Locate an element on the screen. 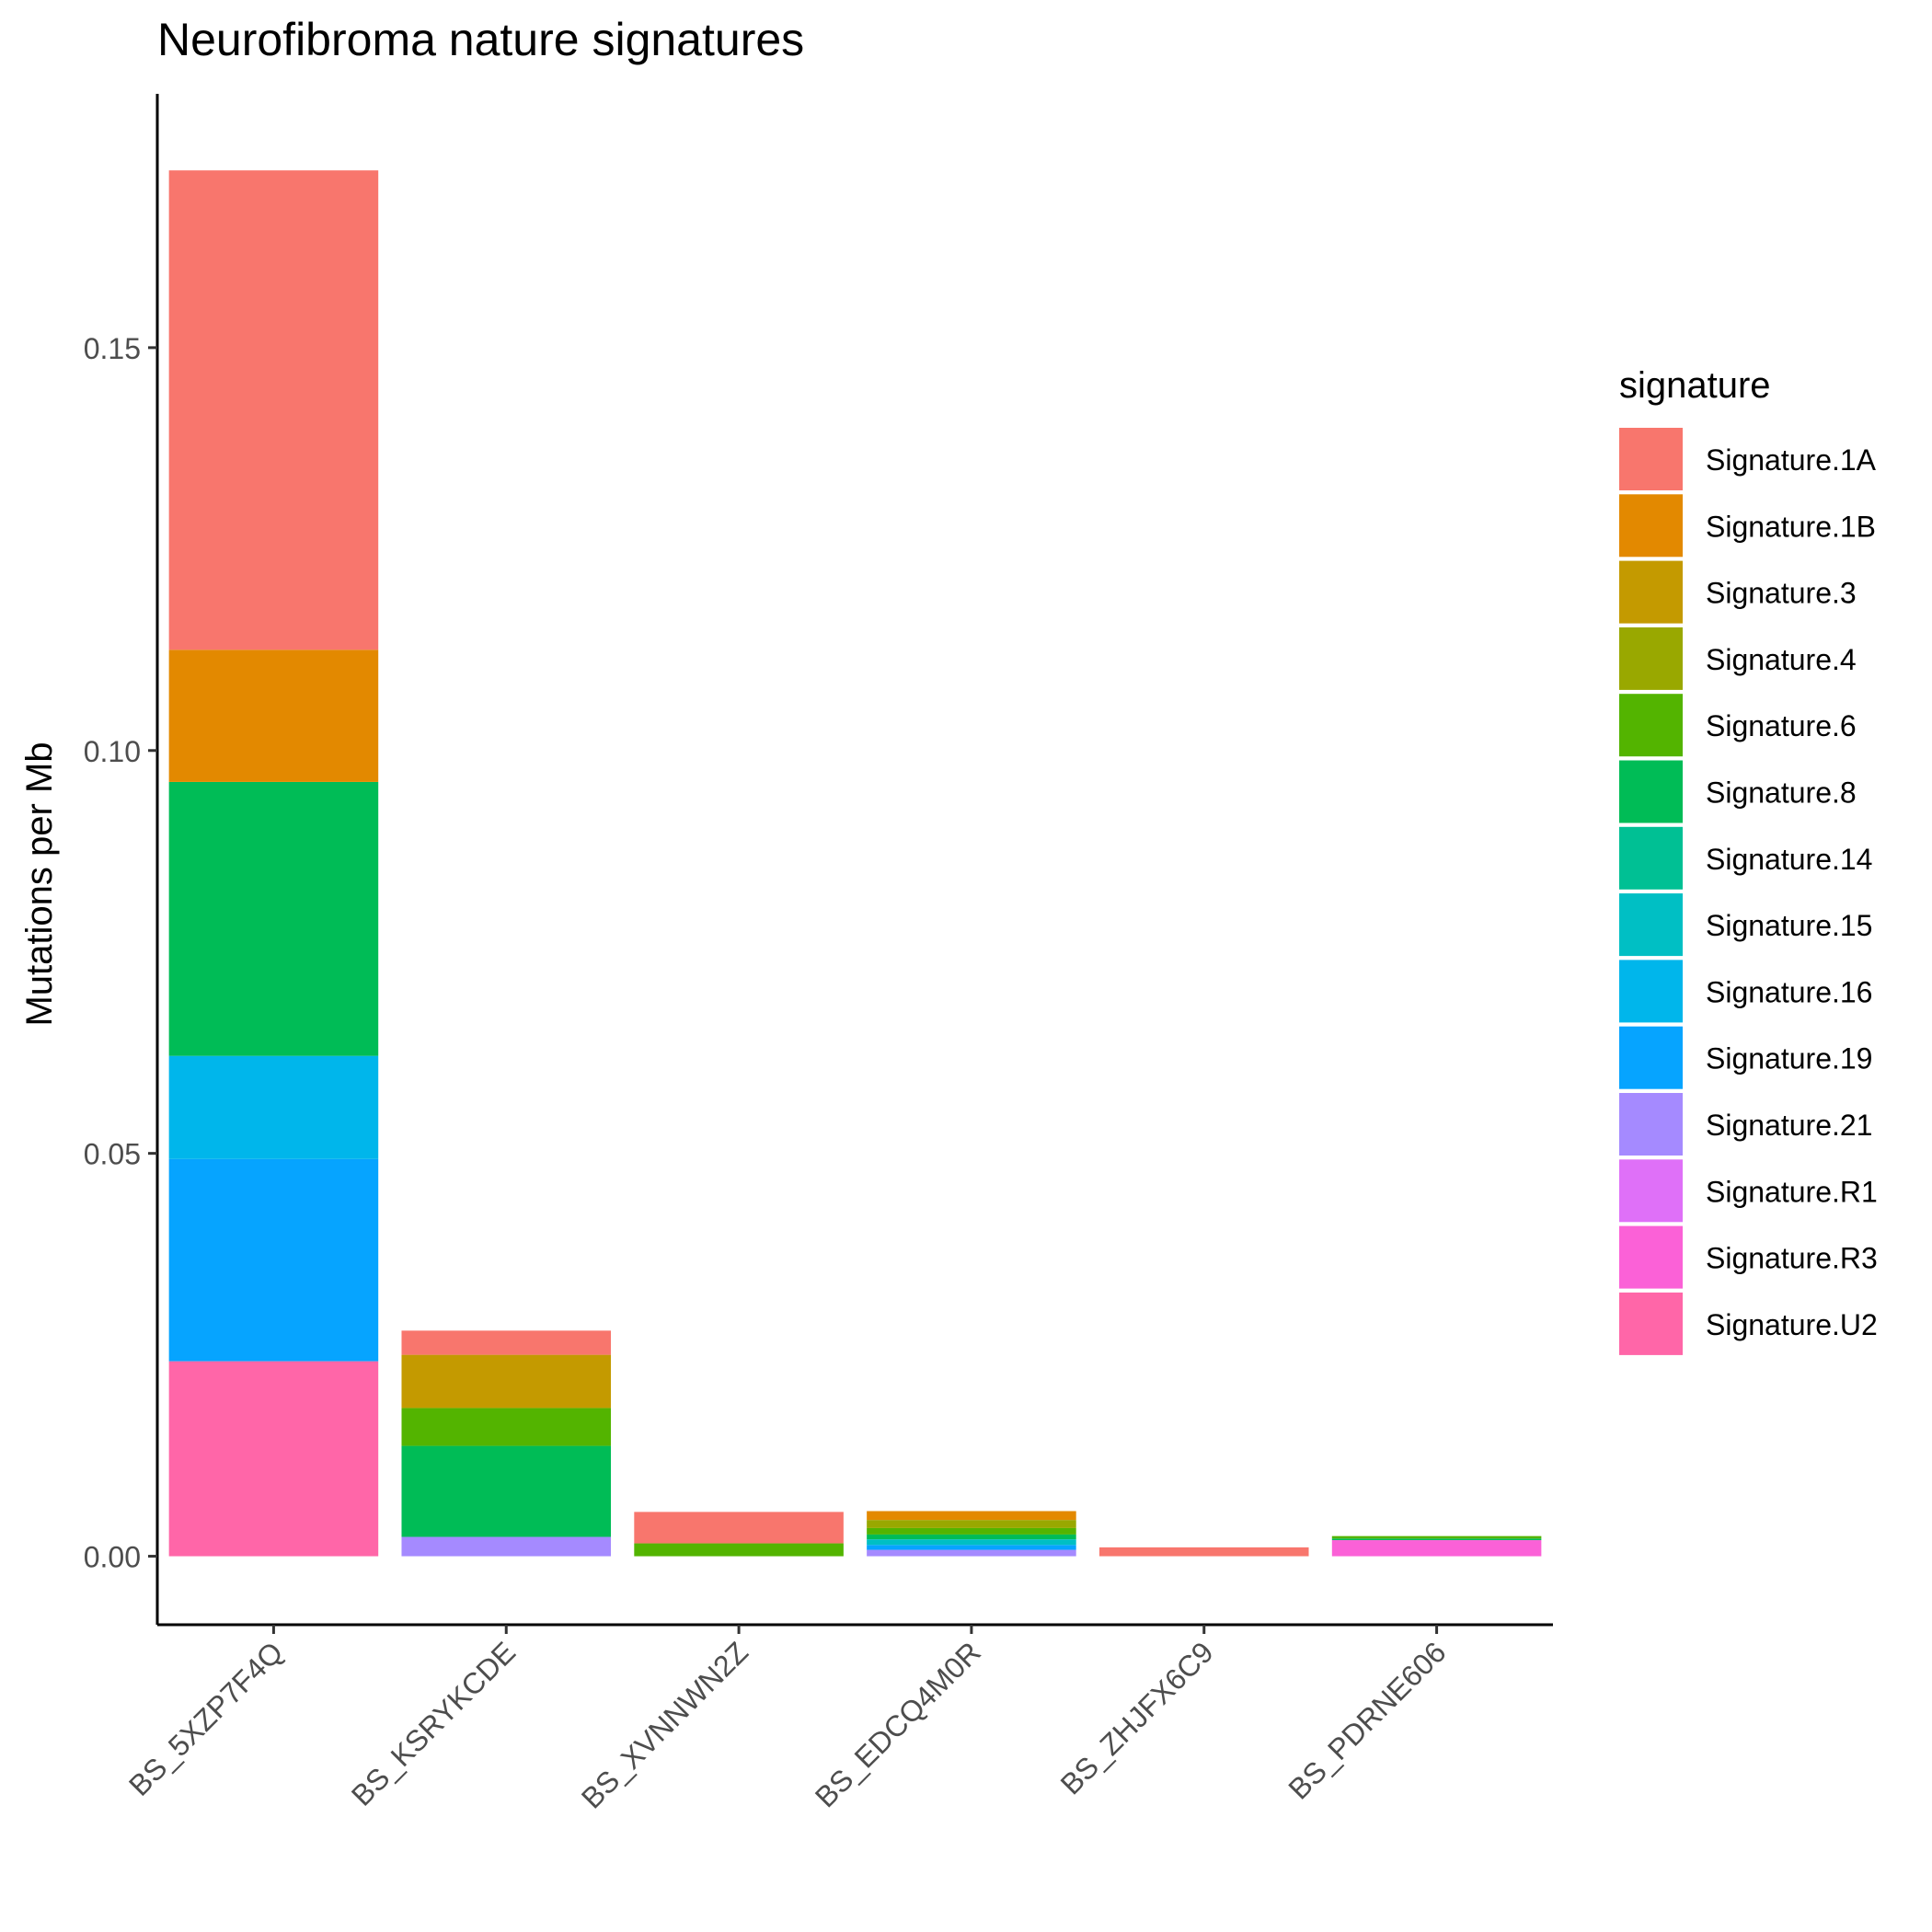 The width and height of the screenshot is (1932, 1932). legend-label: Signature.R3 is located at coordinates (1792, 1258).